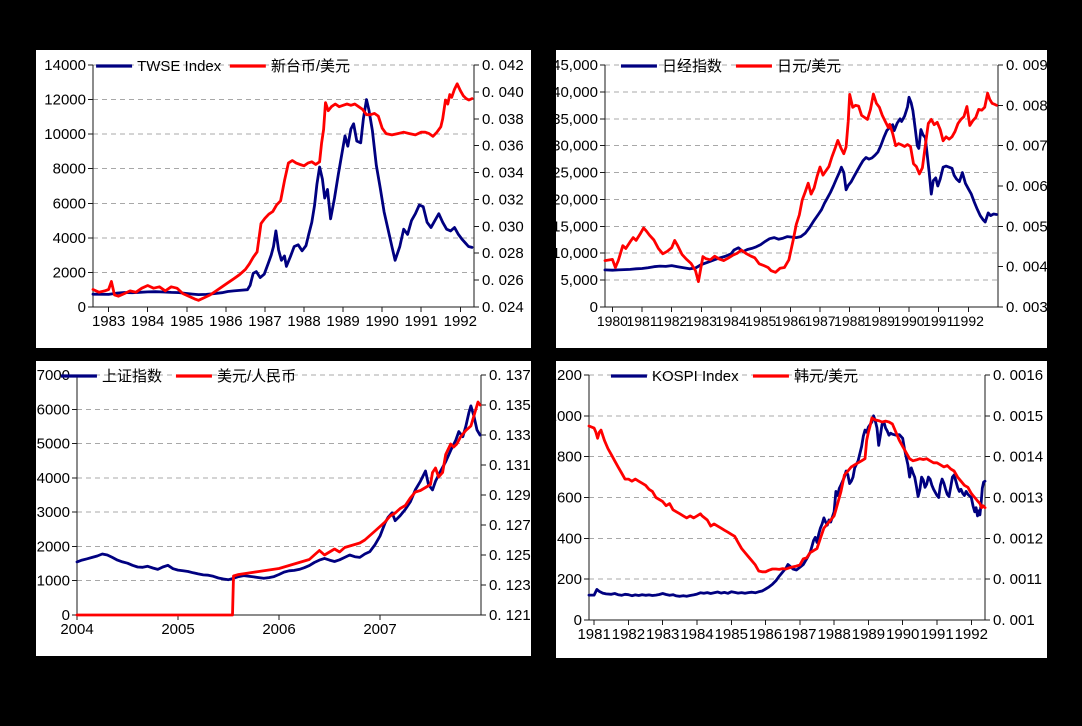  I want to click on right-axis-tick-label: 0. 005, so click(1026, 226).